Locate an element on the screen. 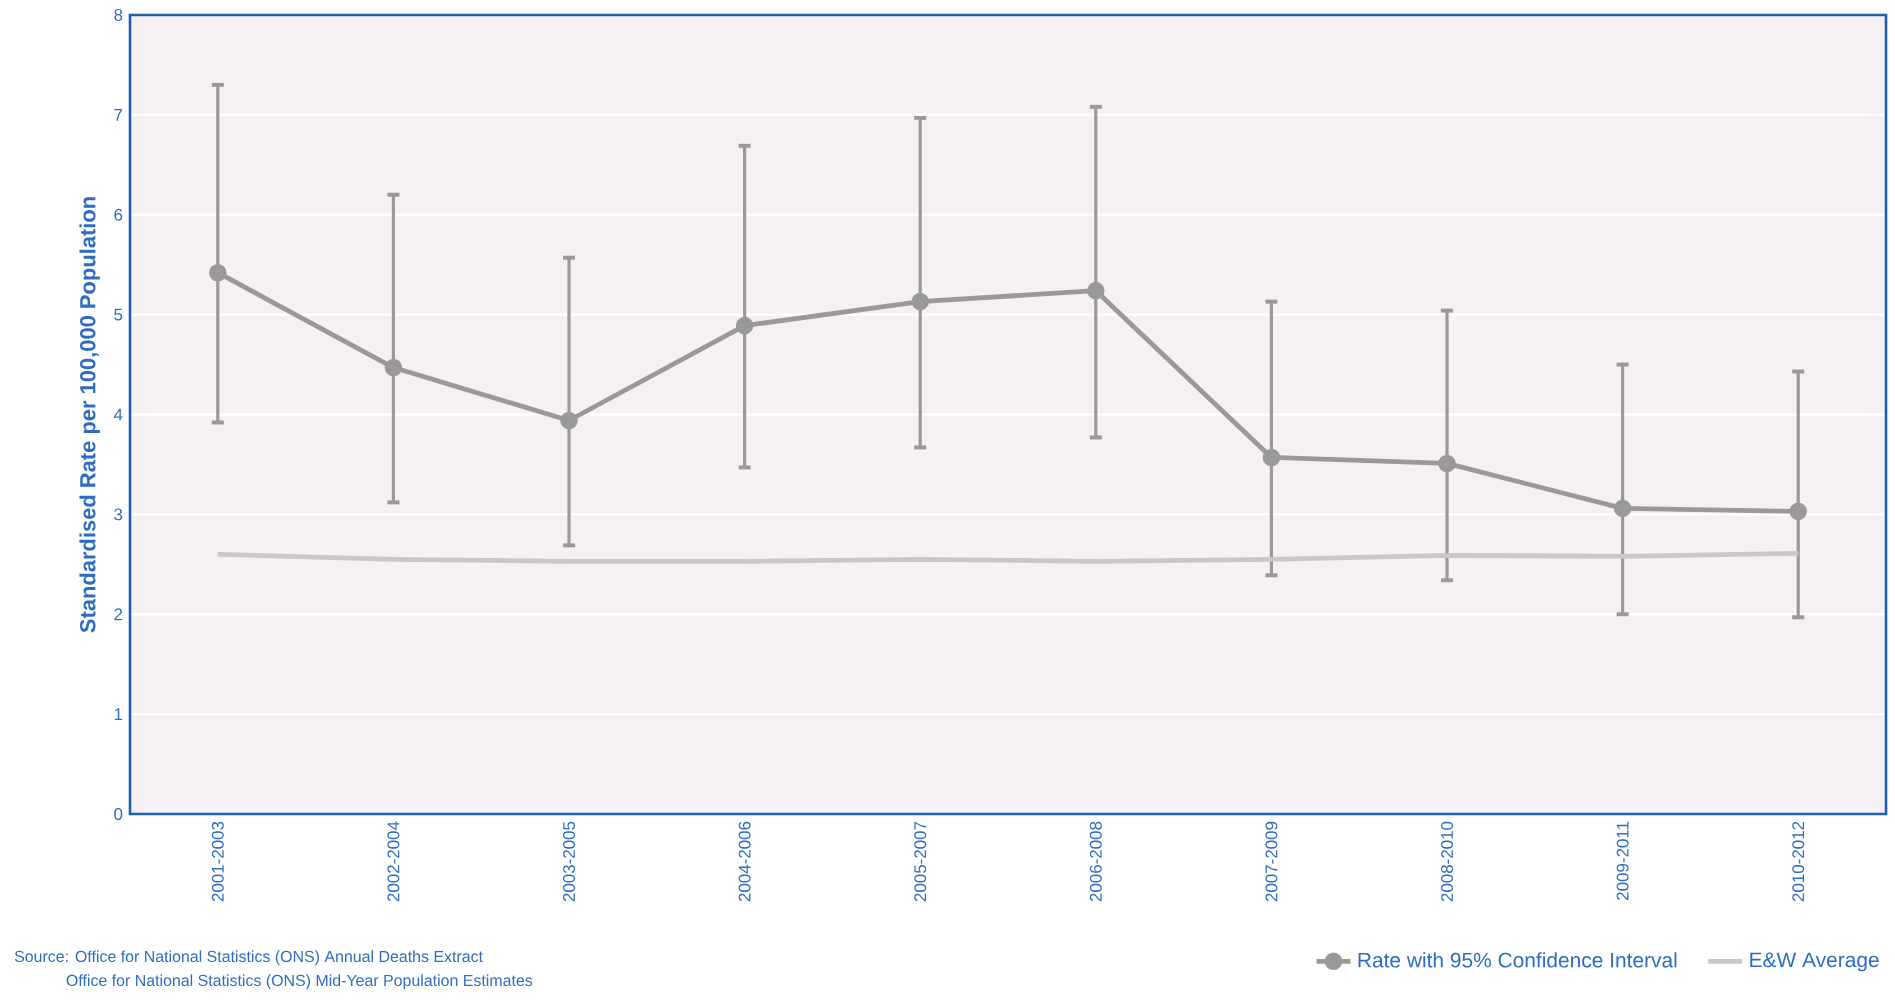  y-tick-label: 1 is located at coordinates (118, 714).